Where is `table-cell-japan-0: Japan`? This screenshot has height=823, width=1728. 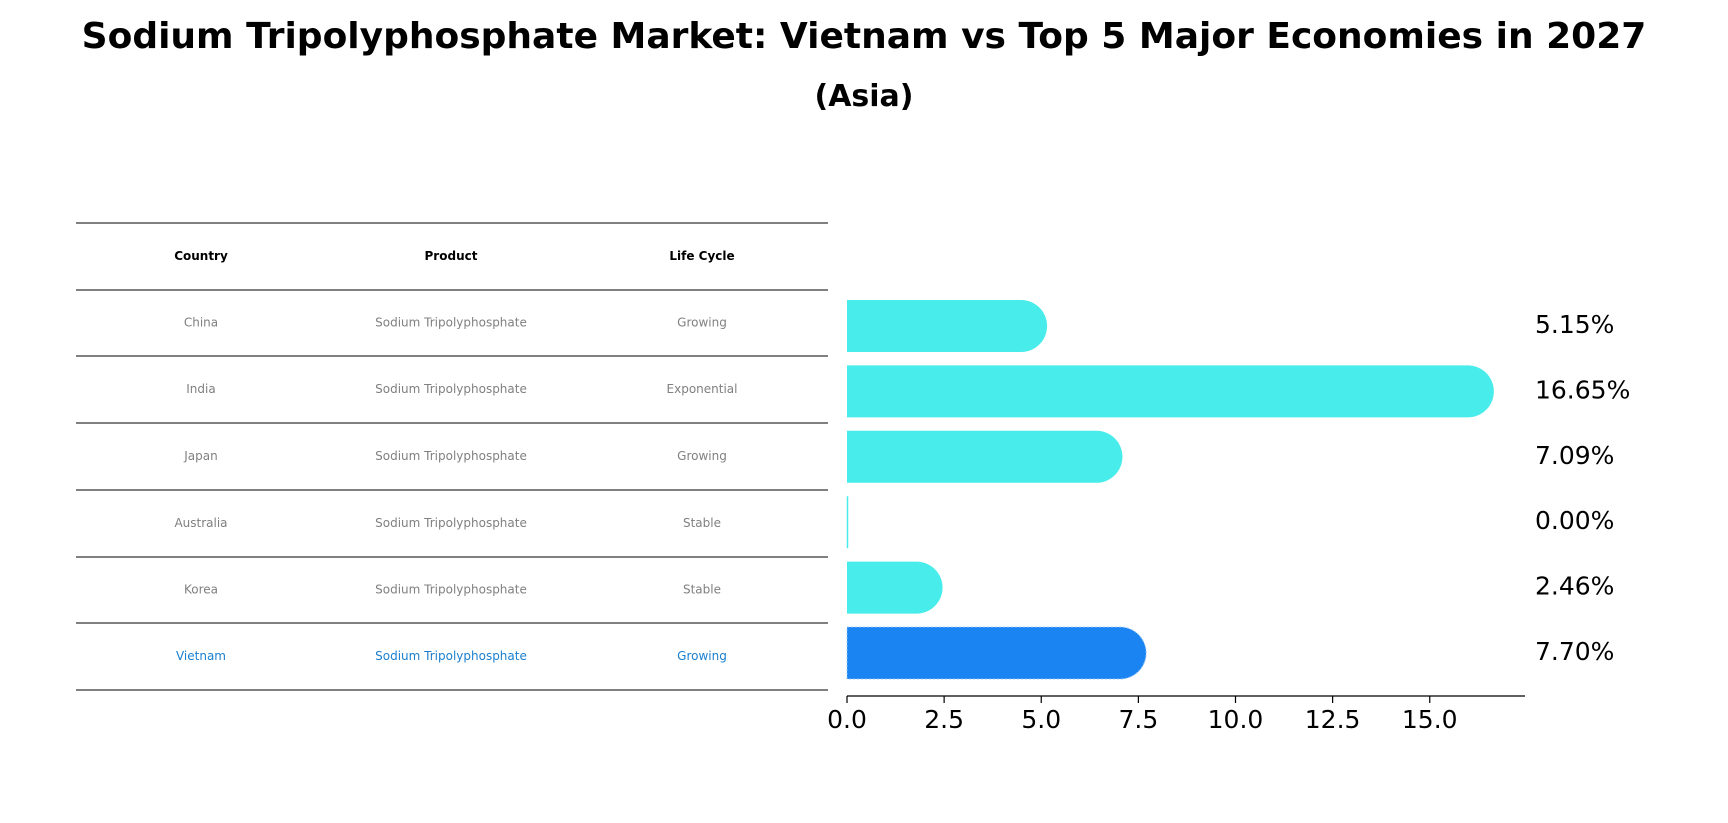 table-cell-japan-0: Japan is located at coordinates (200, 456).